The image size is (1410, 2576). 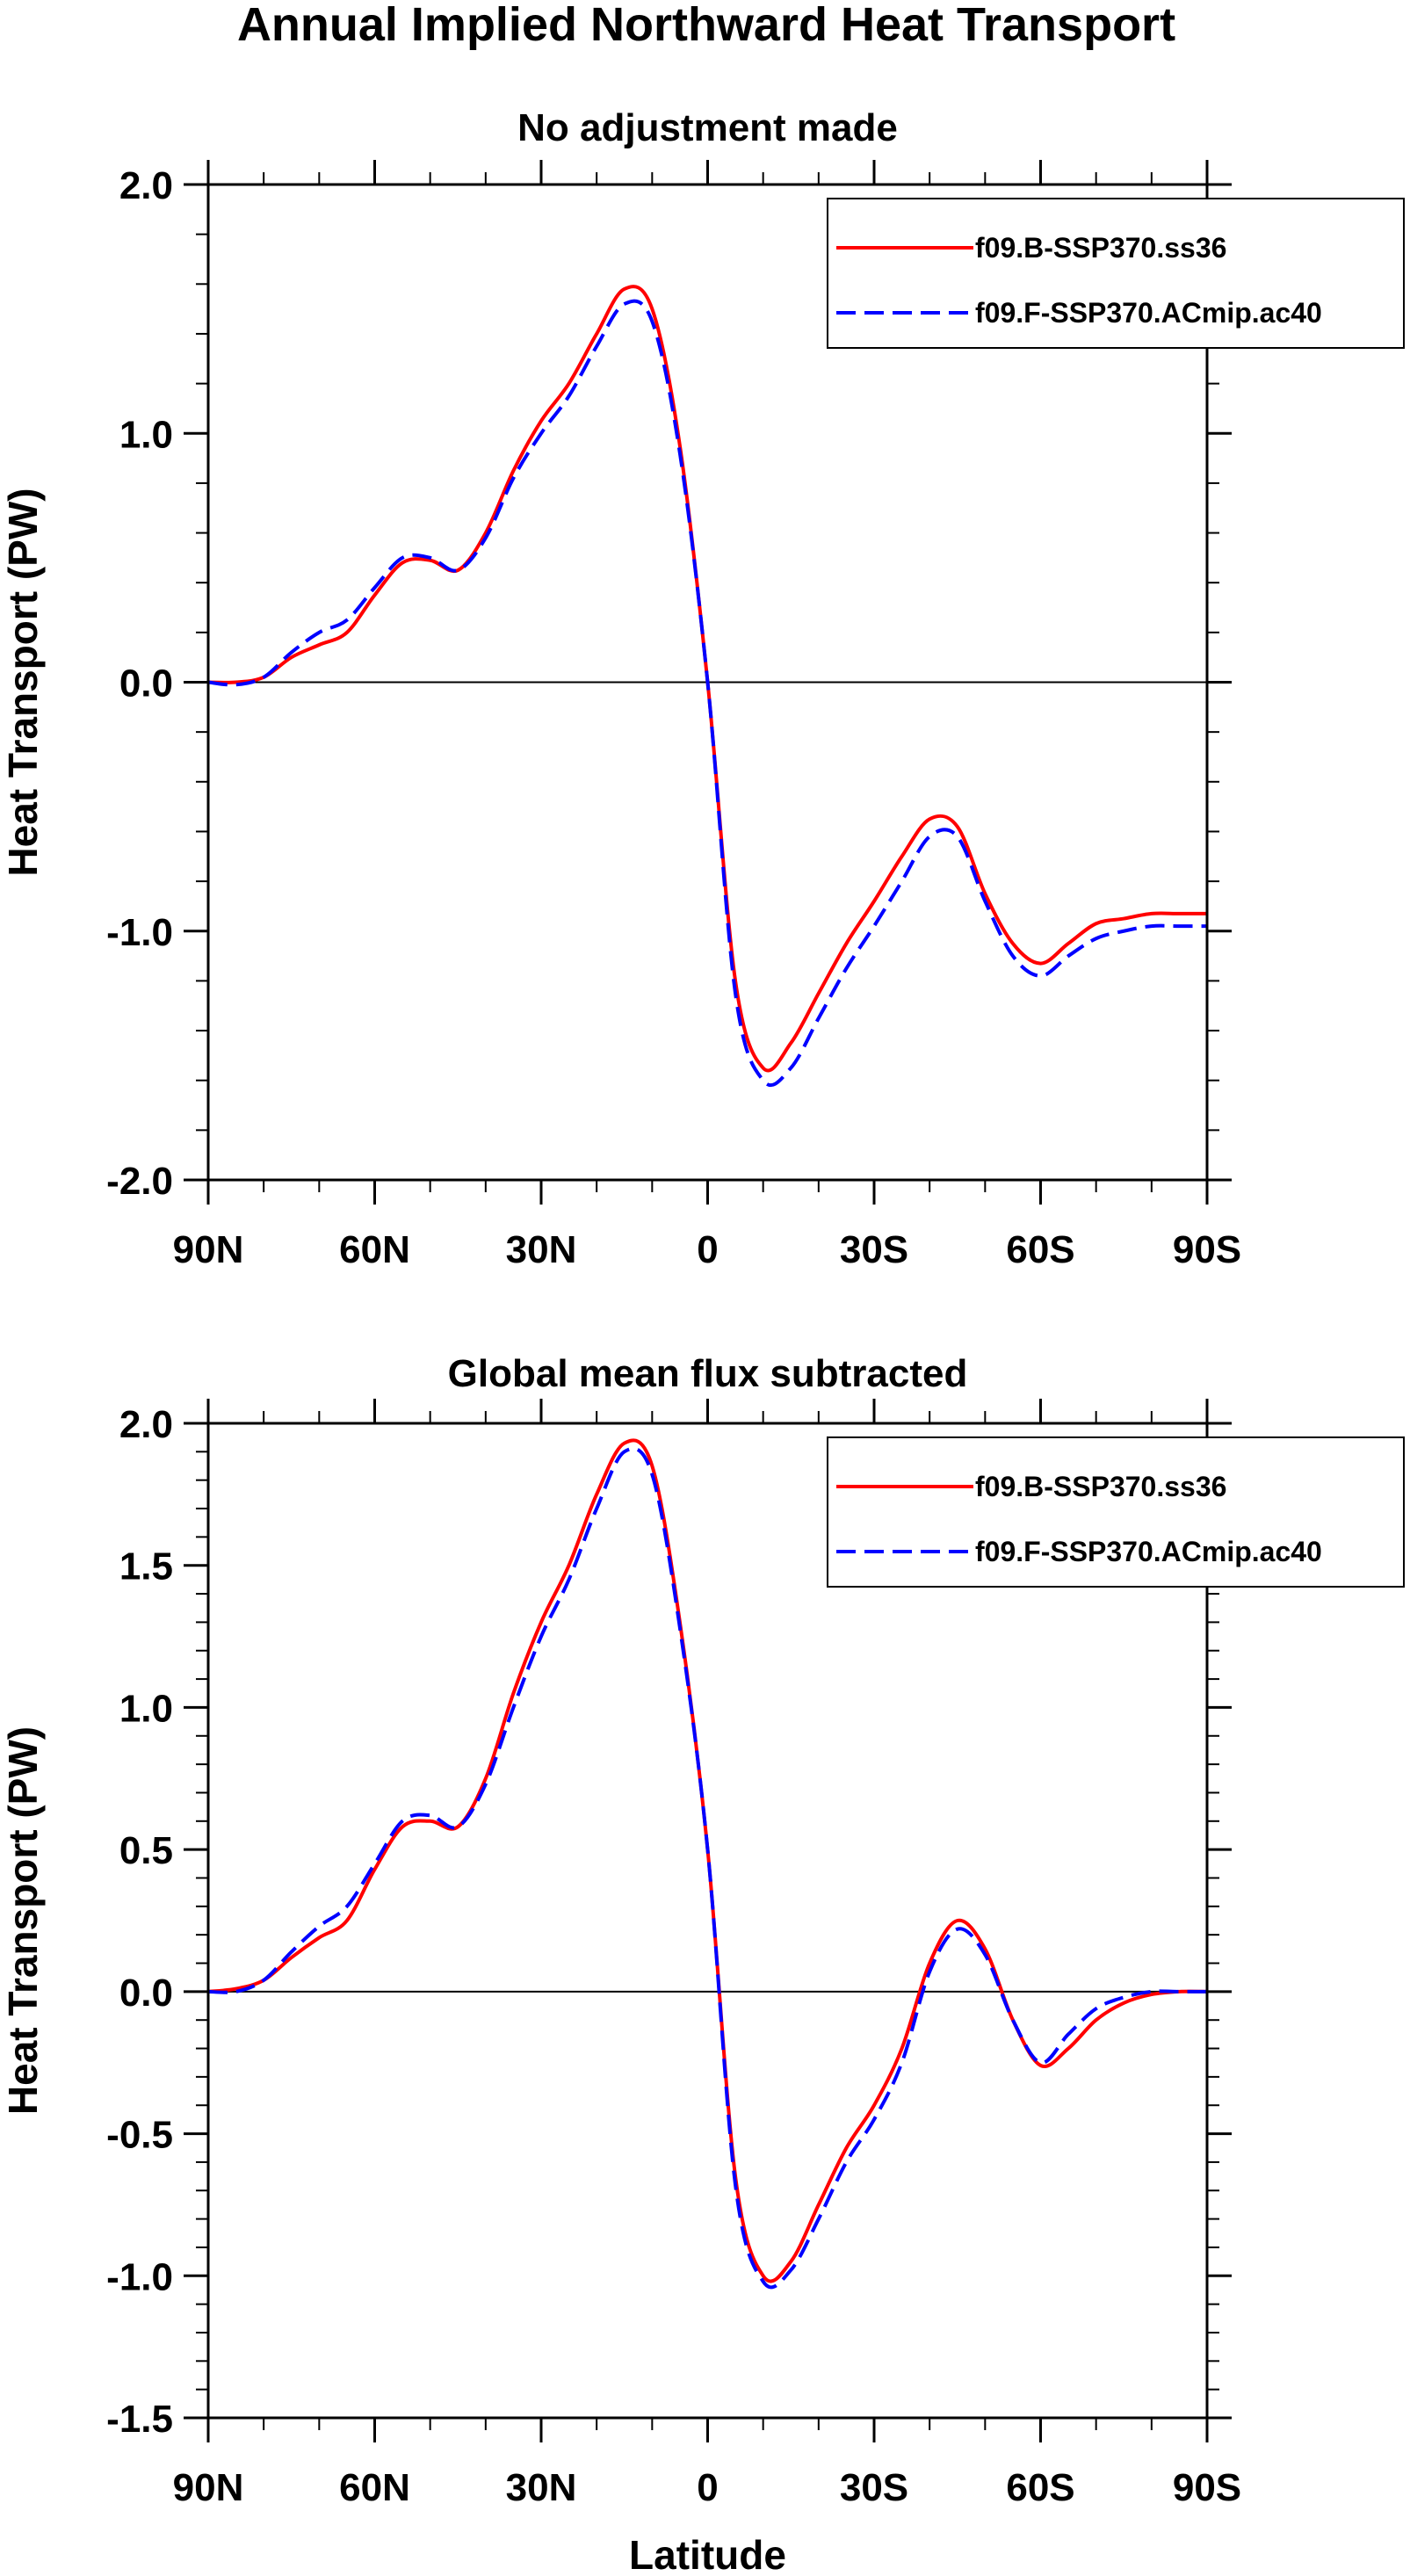 I want to click on figure-title: Annual Implied Northward Heat Transport, so click(x=706, y=25).